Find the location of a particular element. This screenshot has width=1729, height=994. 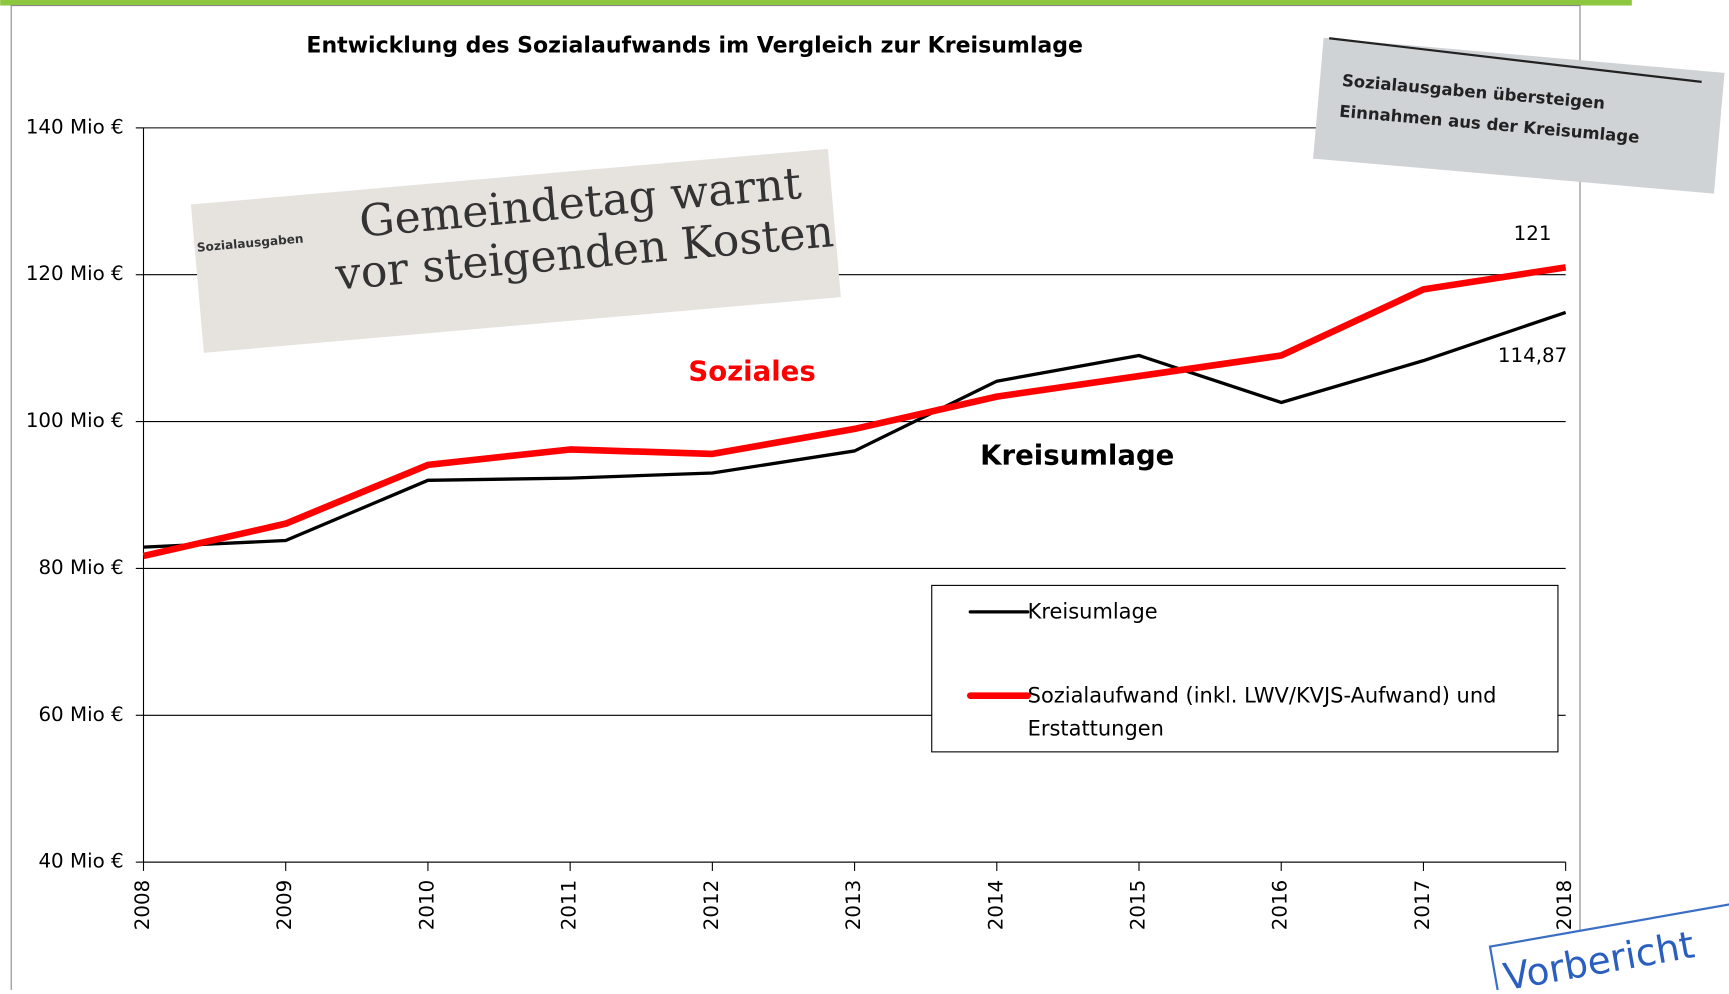

y-tick-label: 60 Mio € is located at coordinates (80, 714).